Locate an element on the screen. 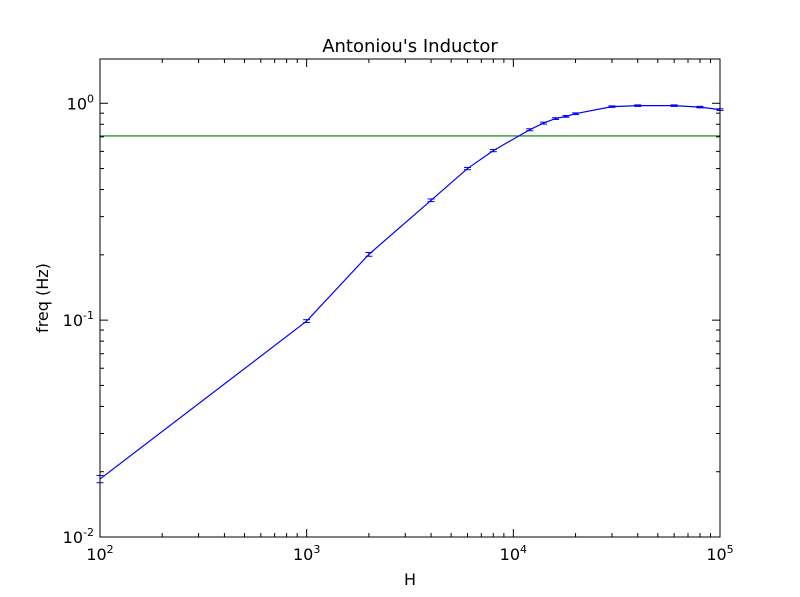 The width and height of the screenshot is (800, 597). y-tick-label: 10⁻¹ is located at coordinates (78, 319).